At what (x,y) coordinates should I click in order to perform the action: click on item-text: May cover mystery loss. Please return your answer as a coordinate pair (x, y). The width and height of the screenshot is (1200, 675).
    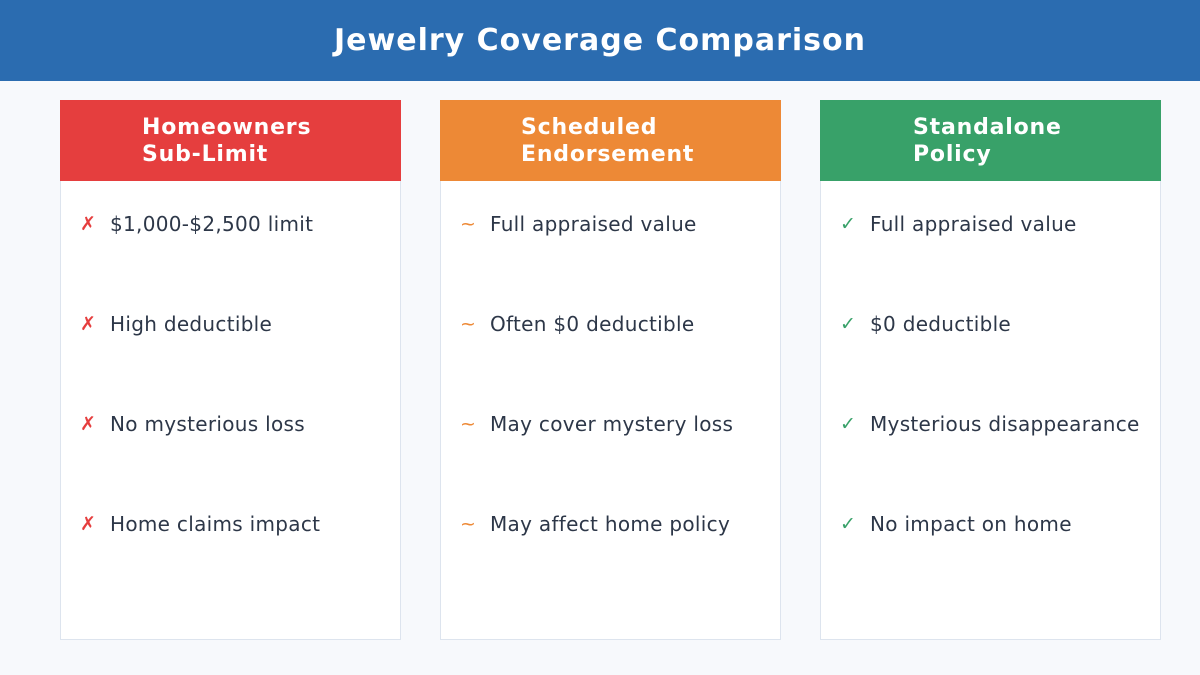
    Looking at the image, I should click on (612, 424).